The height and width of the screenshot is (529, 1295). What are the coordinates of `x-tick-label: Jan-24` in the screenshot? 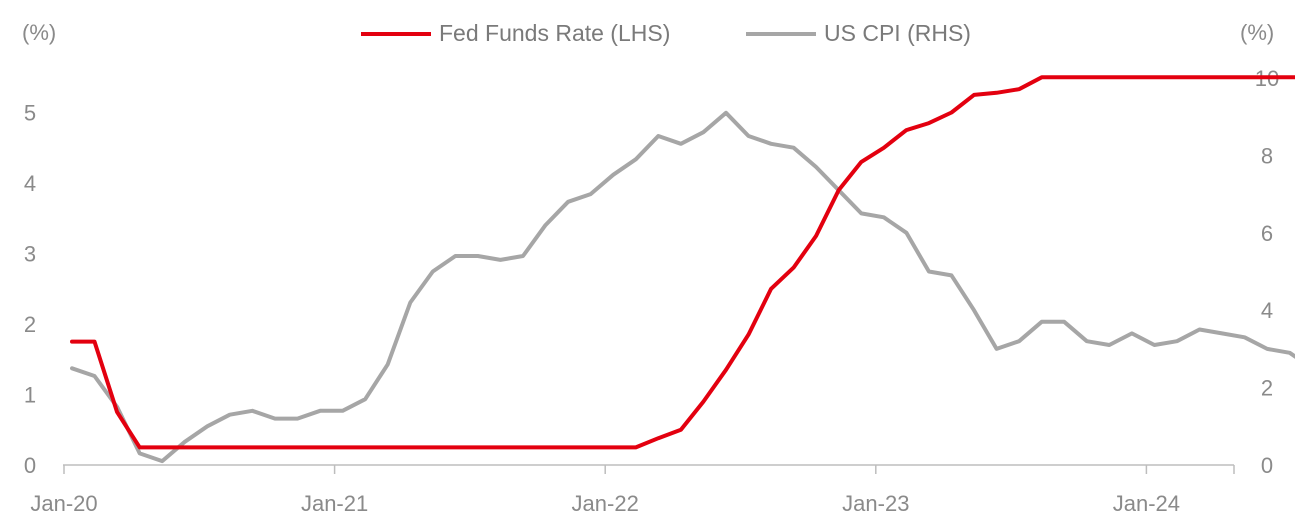 It's located at (1146, 503).